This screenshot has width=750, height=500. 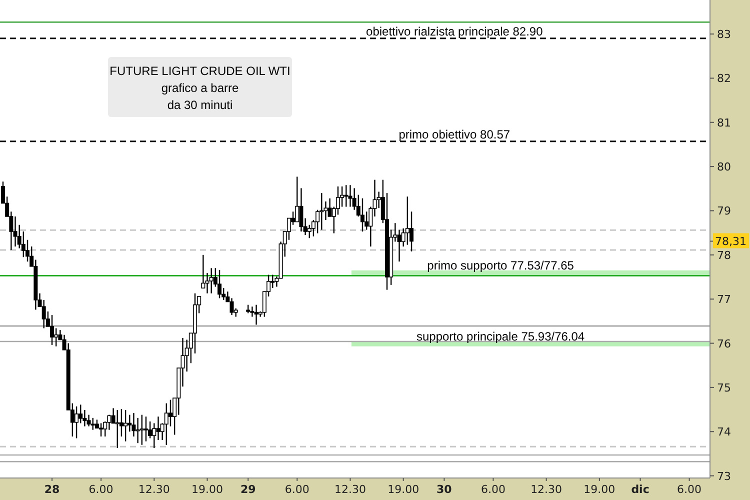 What do you see at coordinates (724, 432) in the screenshot?
I see `y-tick-label: 74` at bounding box center [724, 432].